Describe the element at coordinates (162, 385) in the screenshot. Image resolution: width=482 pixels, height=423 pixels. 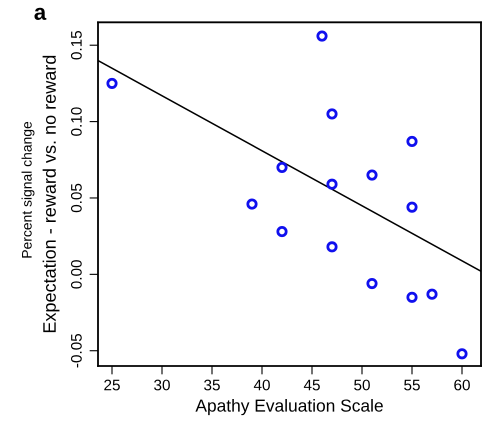
I see `x-tick-label: 30` at that location.